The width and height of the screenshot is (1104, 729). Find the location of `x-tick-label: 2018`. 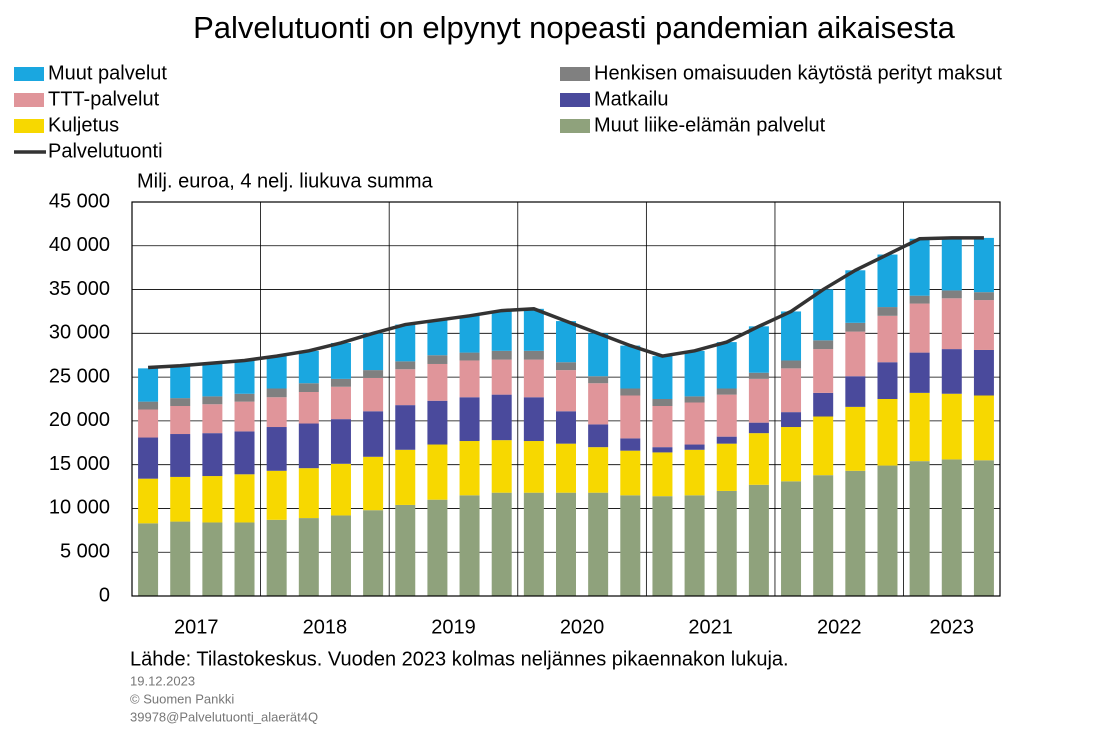

x-tick-label: 2018 is located at coordinates (325, 627).